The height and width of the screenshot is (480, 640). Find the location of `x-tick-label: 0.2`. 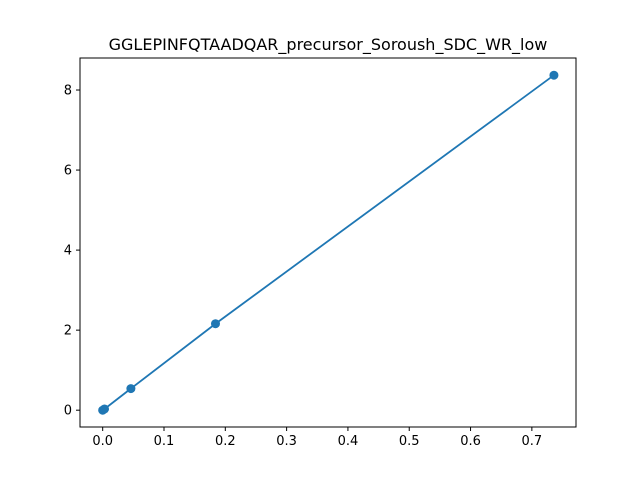

x-tick-label: 0.2 is located at coordinates (225, 441).